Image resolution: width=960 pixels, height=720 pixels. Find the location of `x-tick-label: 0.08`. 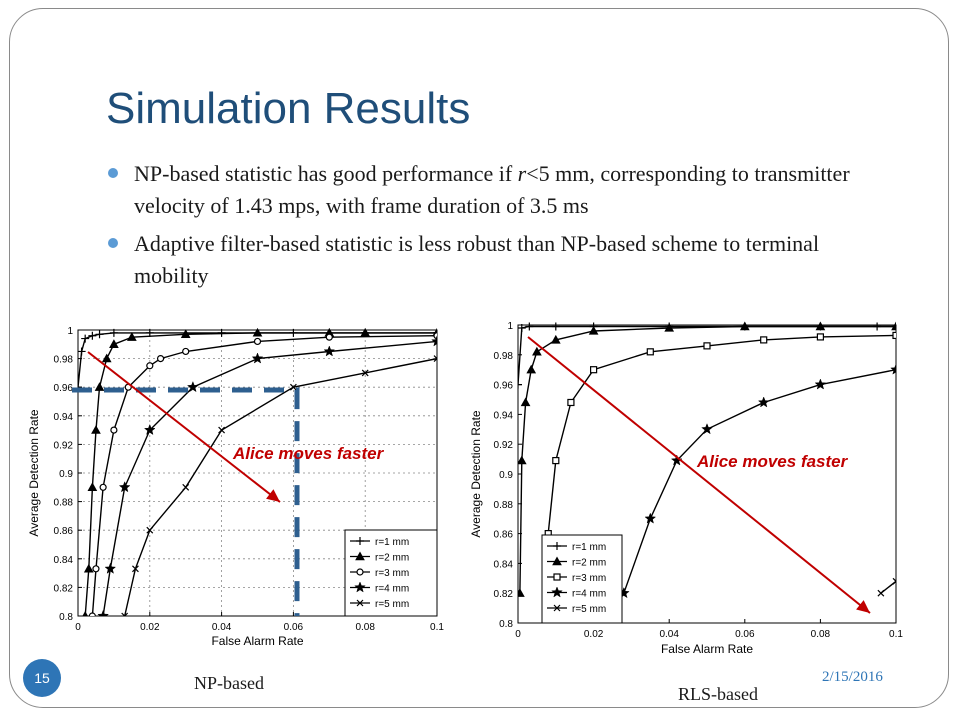

x-tick-label: 0.08 is located at coordinates (821, 634).